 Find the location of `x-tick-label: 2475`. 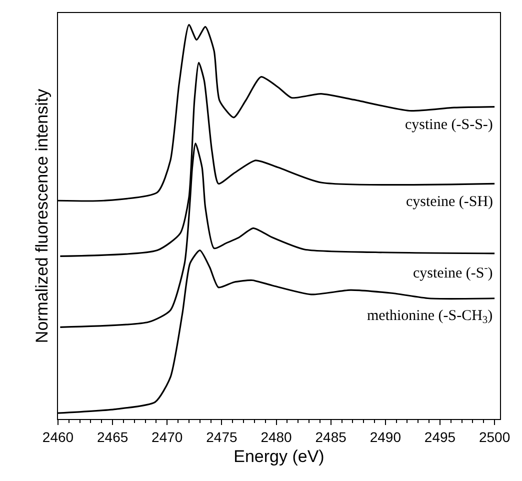

x-tick-label: 2475 is located at coordinates (222, 436).